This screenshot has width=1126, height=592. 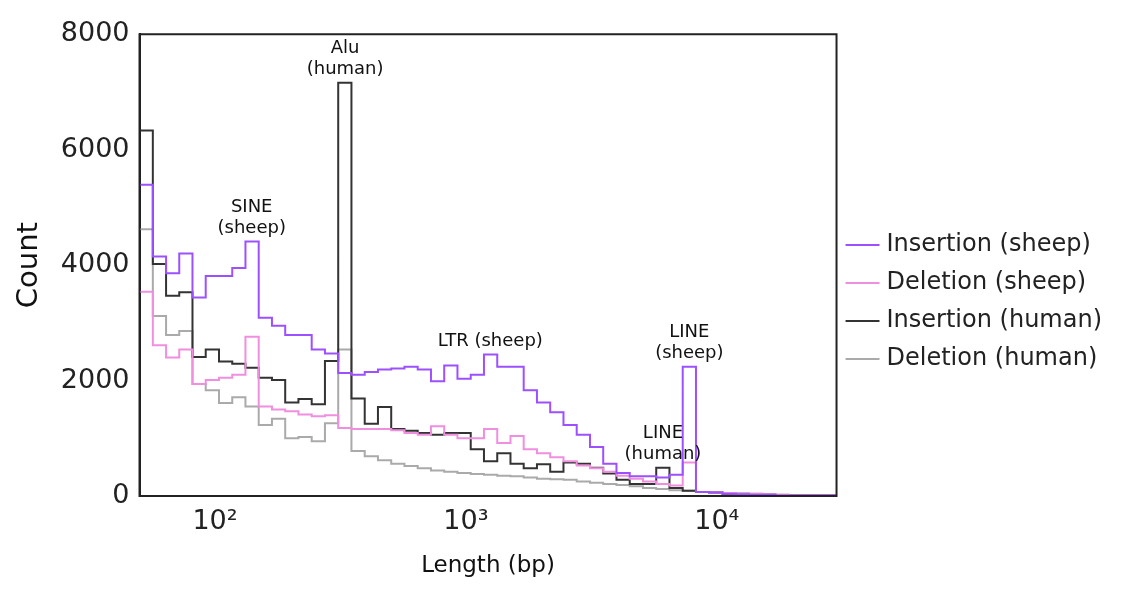 What do you see at coordinates (95, 263) in the screenshot?
I see `y-tick-label: 4000` at bounding box center [95, 263].